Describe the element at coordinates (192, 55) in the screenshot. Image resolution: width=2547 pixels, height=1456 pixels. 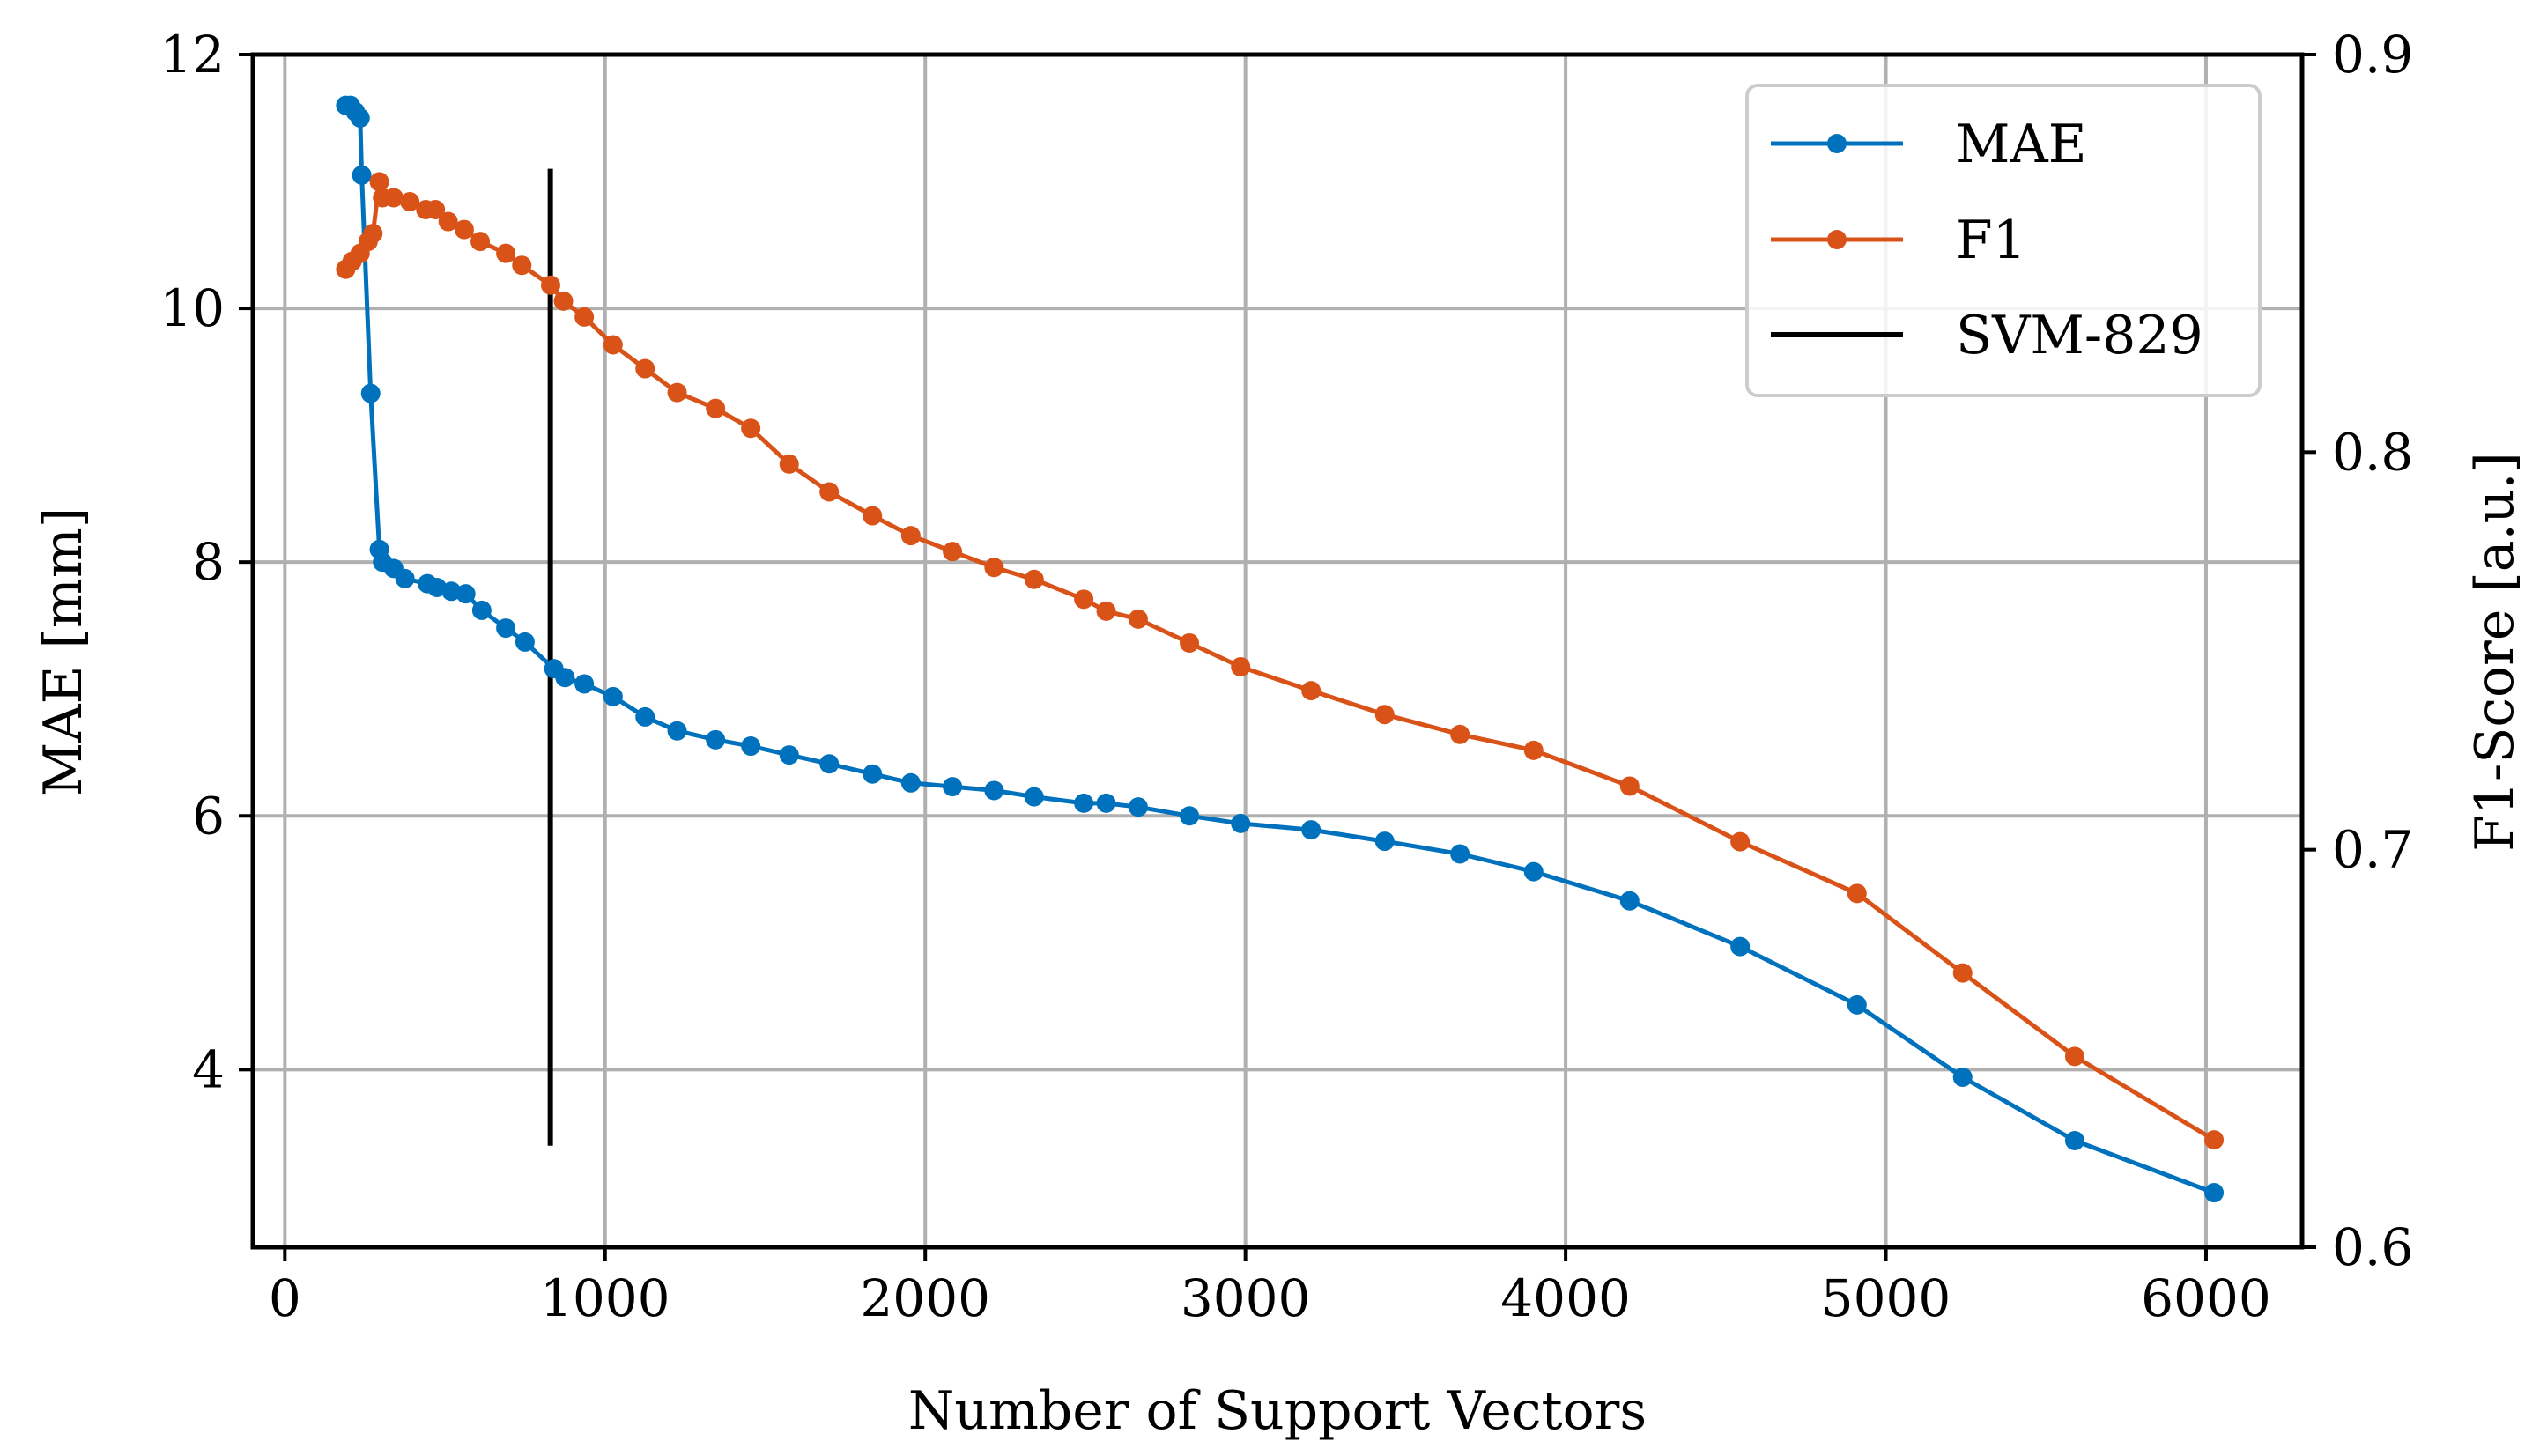
I see `y-tick-label: 12` at that location.